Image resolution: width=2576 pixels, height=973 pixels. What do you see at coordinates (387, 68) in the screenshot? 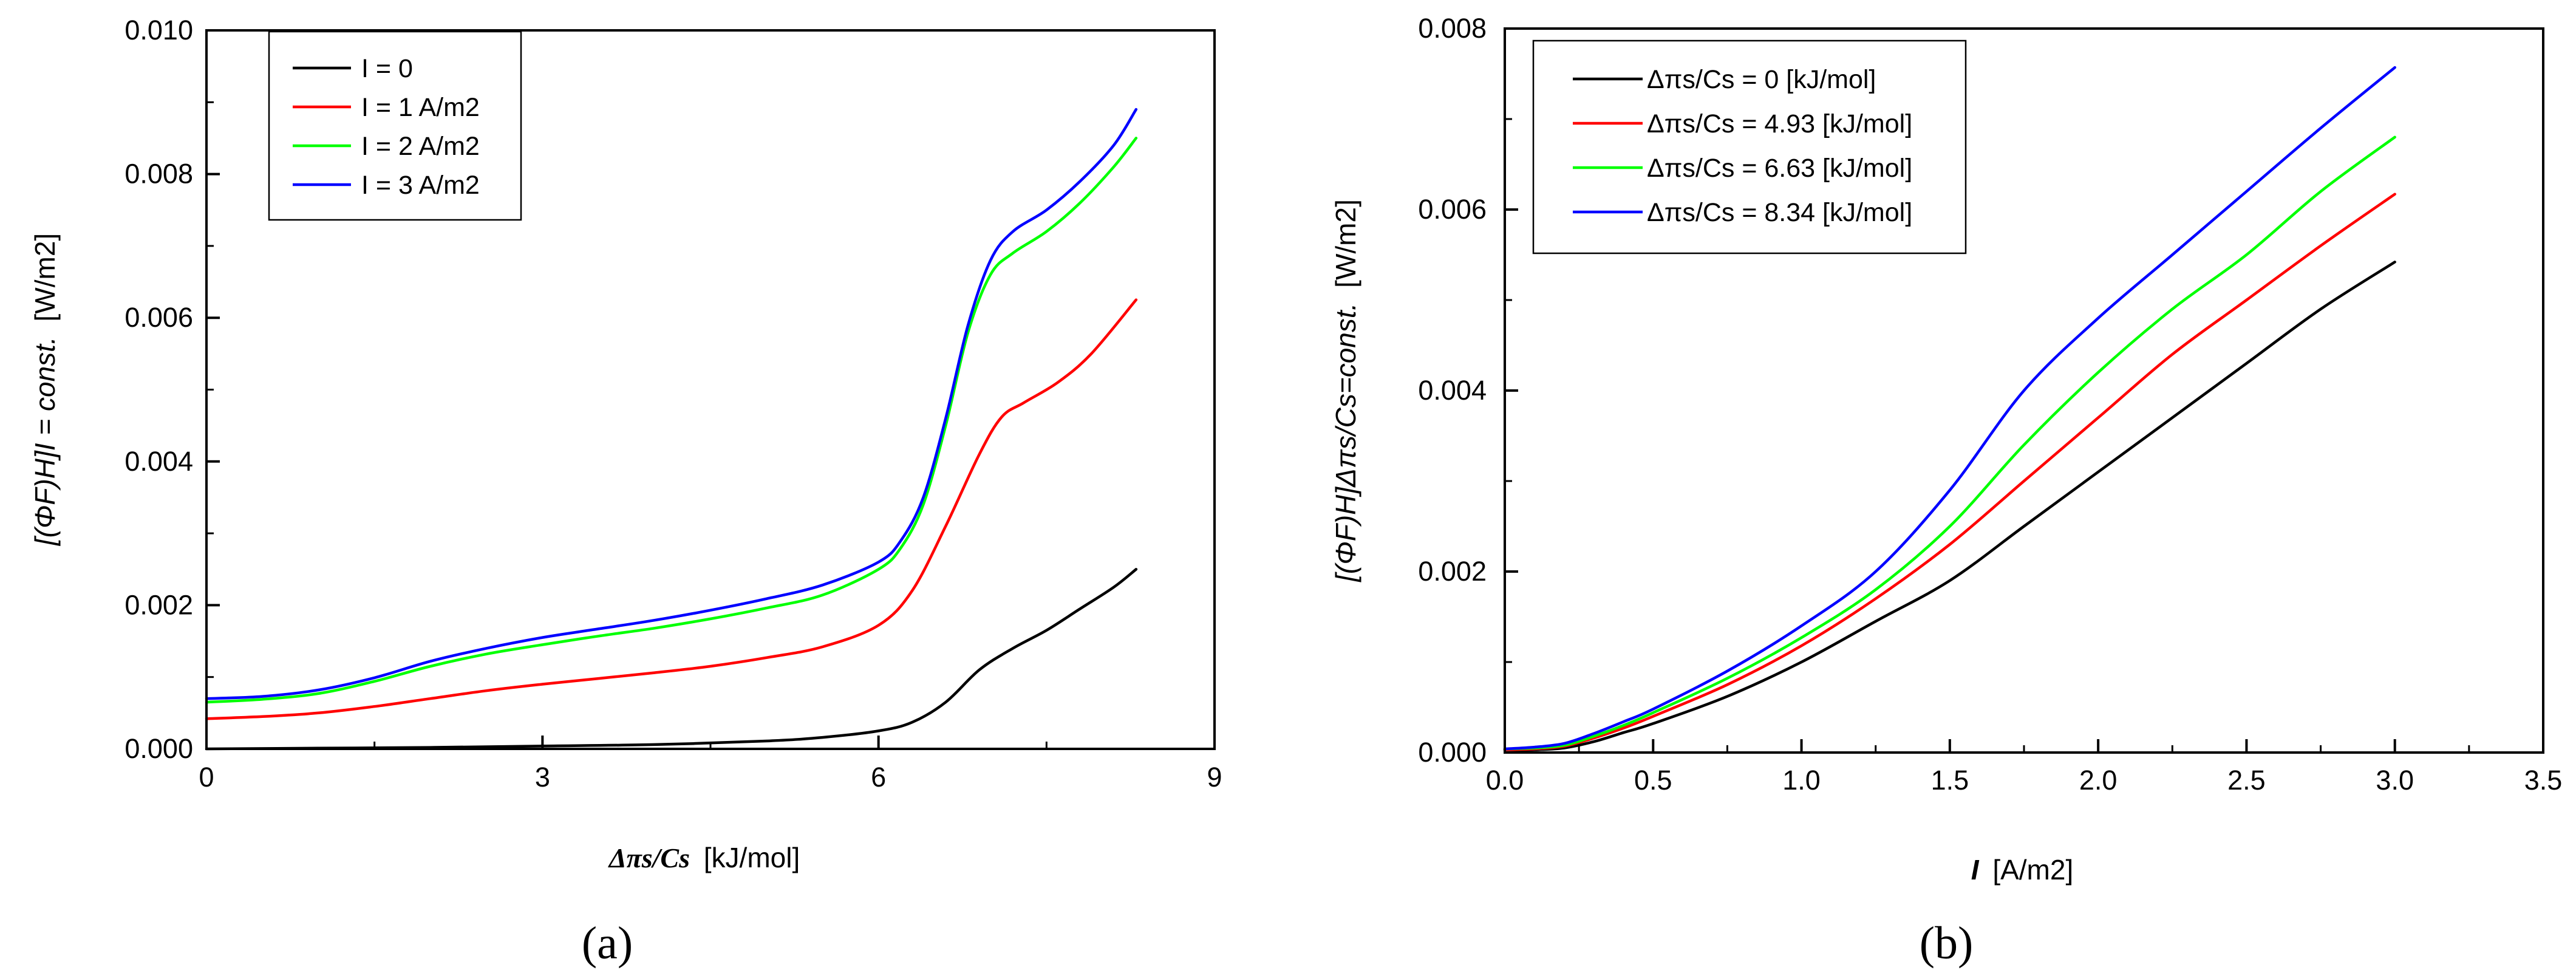
I see `legend-label-a-0: I = 0` at bounding box center [387, 68].